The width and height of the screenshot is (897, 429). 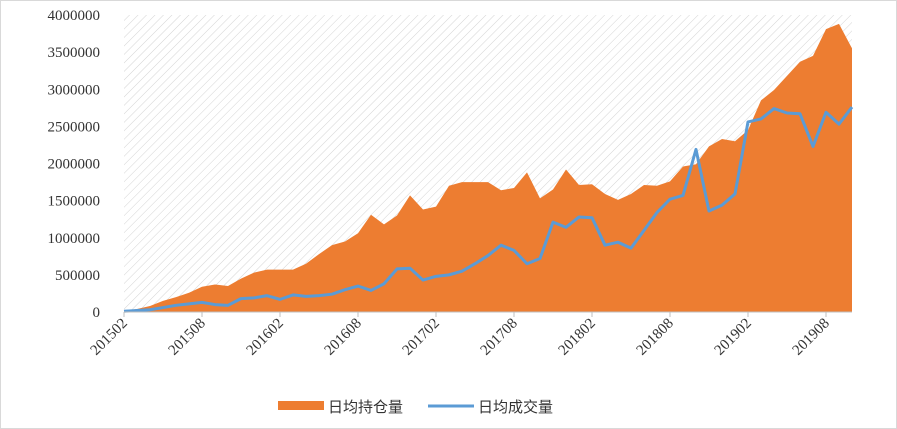 I want to click on x-tick-label: 201908, so click(x=811, y=337).